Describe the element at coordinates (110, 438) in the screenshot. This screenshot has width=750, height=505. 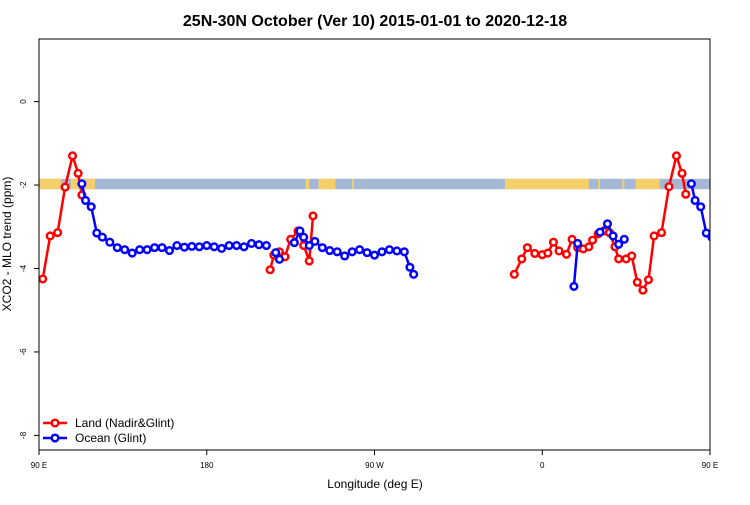
I see `legend-label: Ocean (Glint)` at that location.